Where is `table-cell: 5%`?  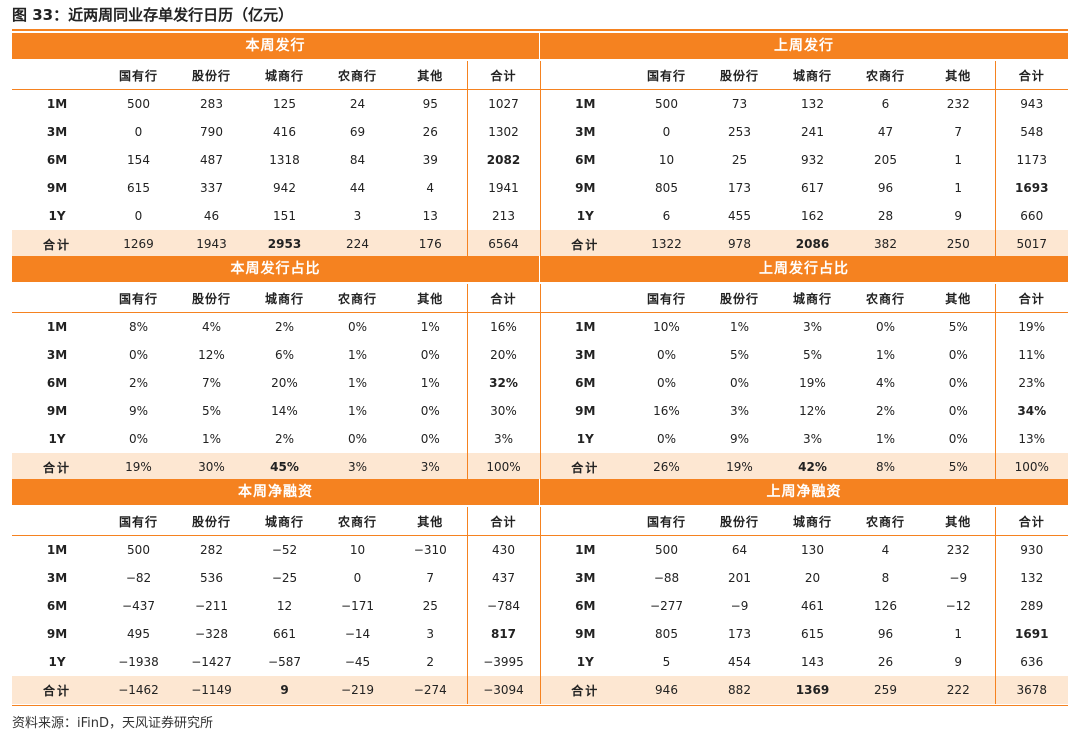
table-cell: 5% is located at coordinates (739, 355).